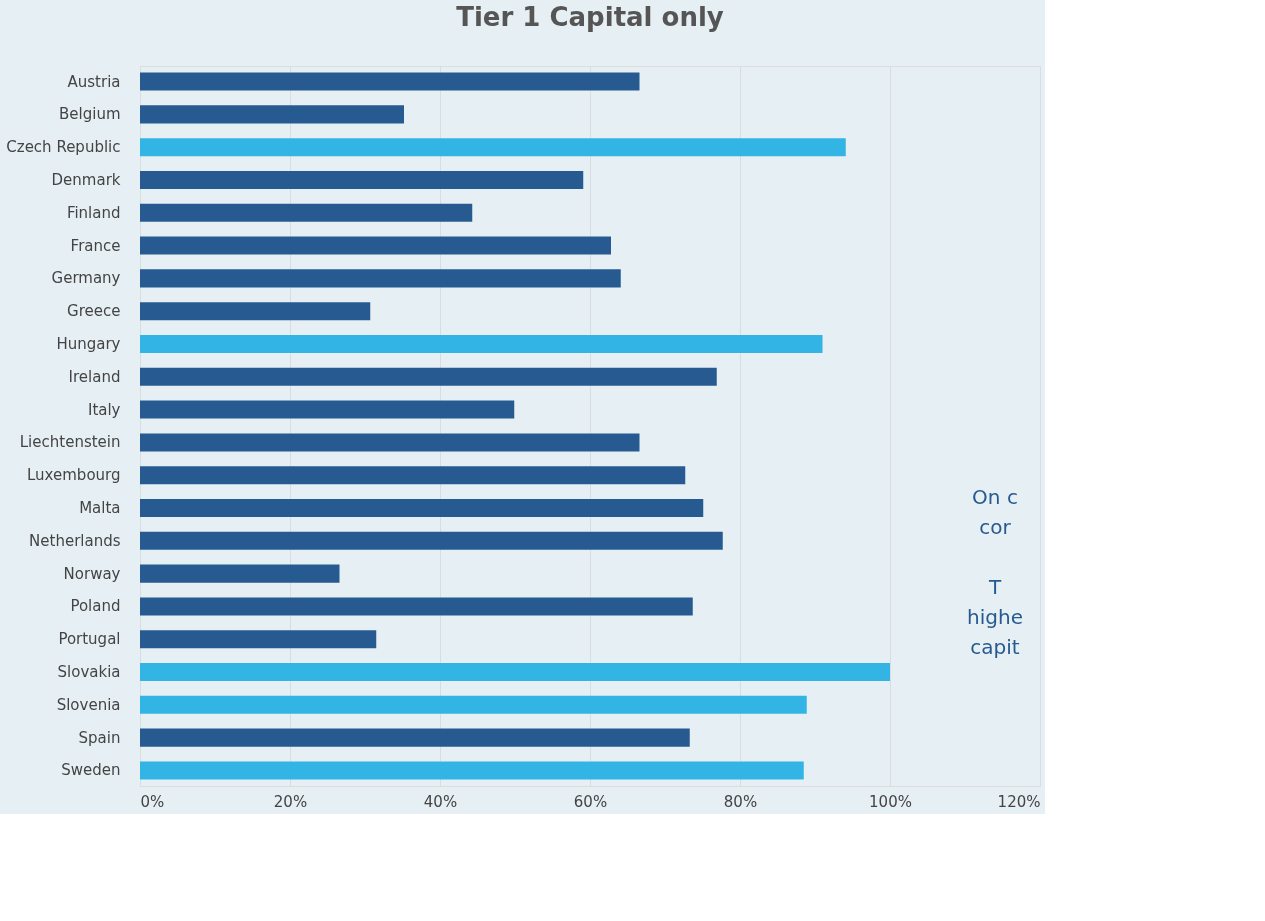 This screenshot has height=921, width=1265. Describe the element at coordinates (92, 573) in the screenshot. I see `y-tick-label: Norway` at that location.